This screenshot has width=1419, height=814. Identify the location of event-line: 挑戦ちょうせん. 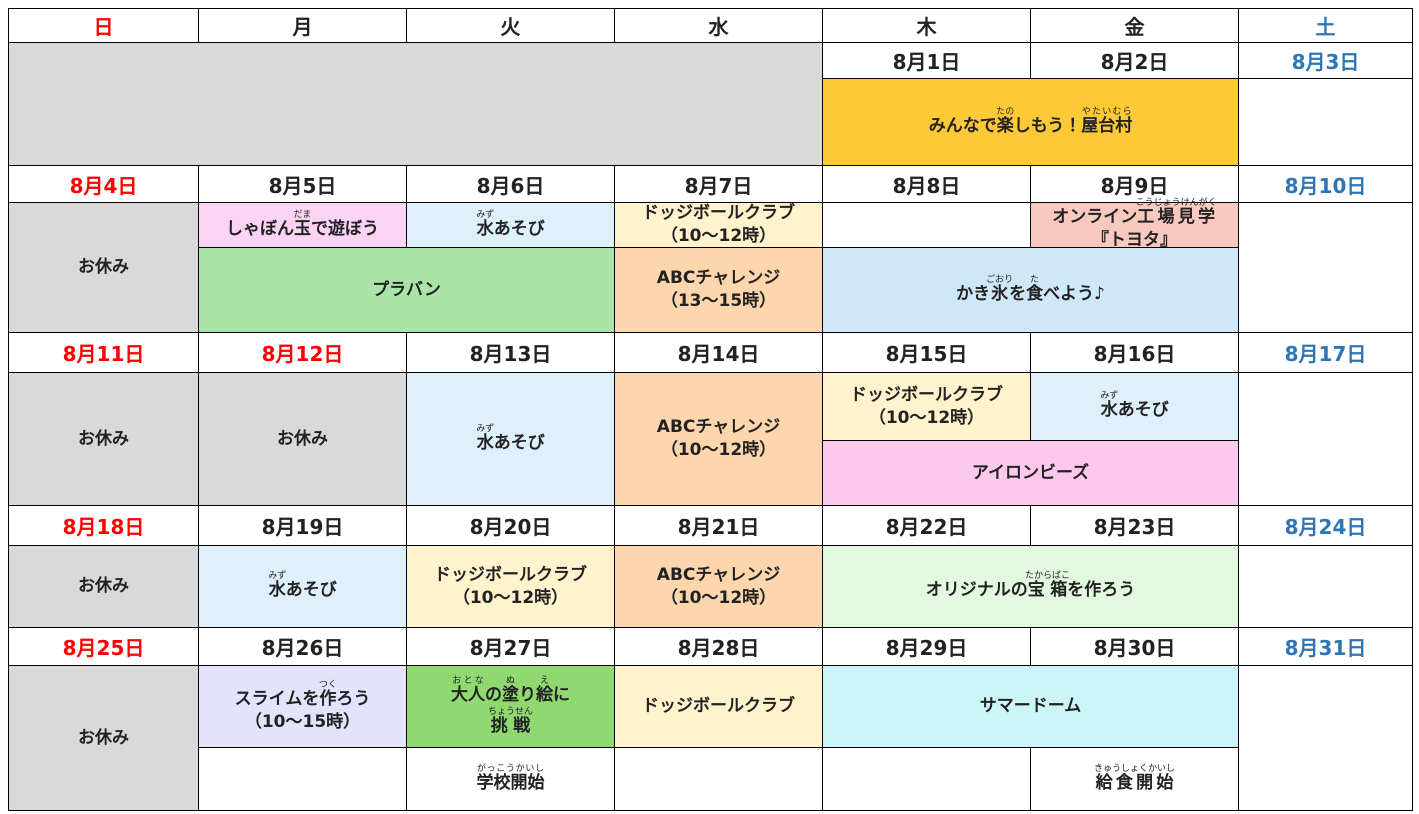
(510, 722).